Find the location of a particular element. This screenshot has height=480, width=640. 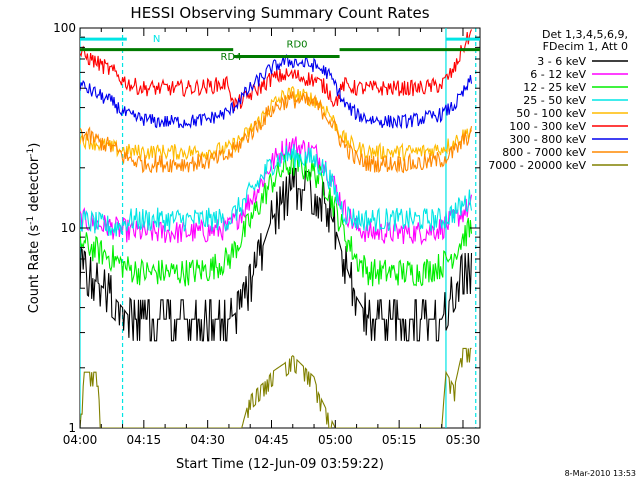

x-tick-label-5: 05:15 is located at coordinates (399, 440).